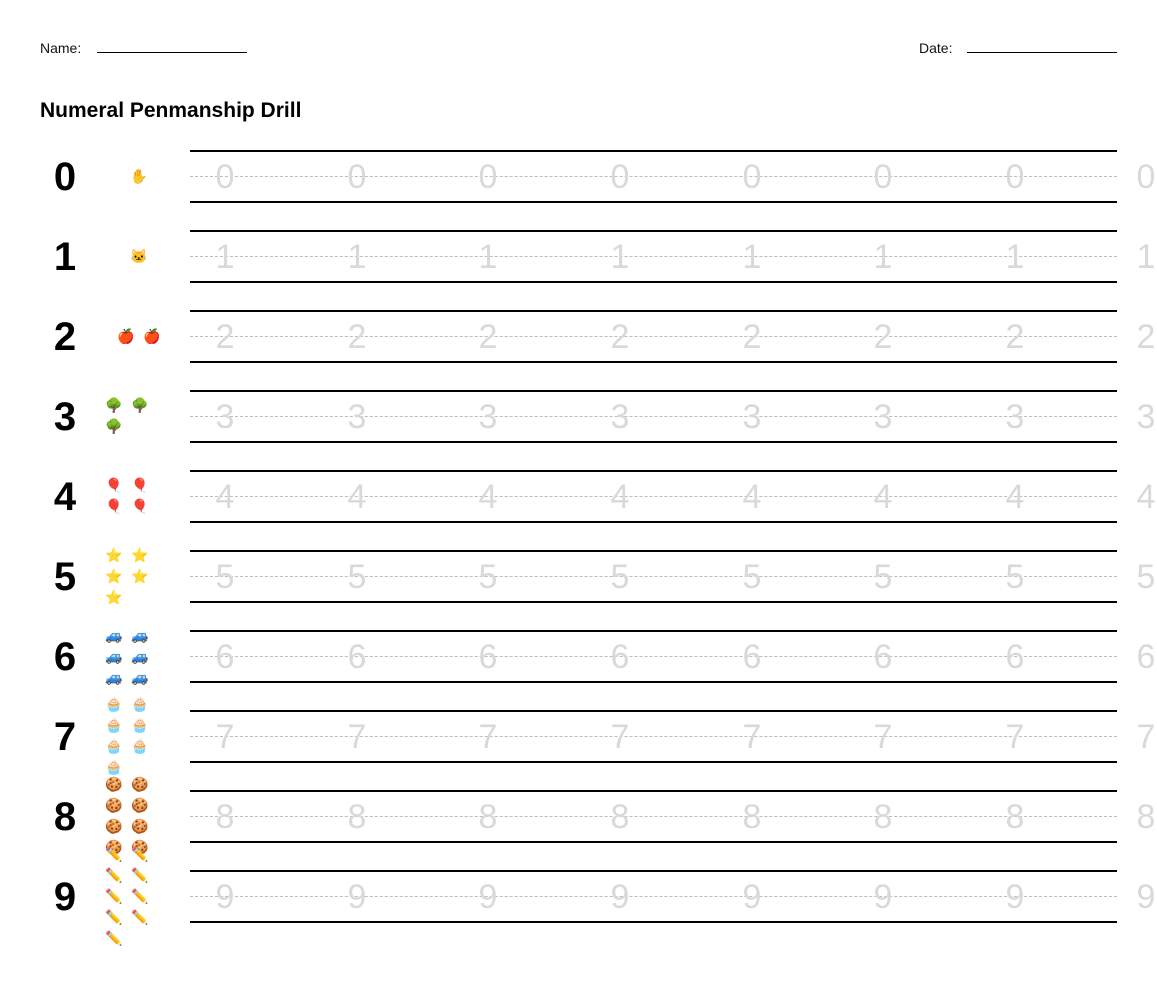 The height and width of the screenshot is (986, 1157). Describe the element at coordinates (578, 510) in the screenshot. I see `practice-row-4: 4 🎈 🎈 🎈 🎈 4 4 4 4 4 4 4 4` at that location.